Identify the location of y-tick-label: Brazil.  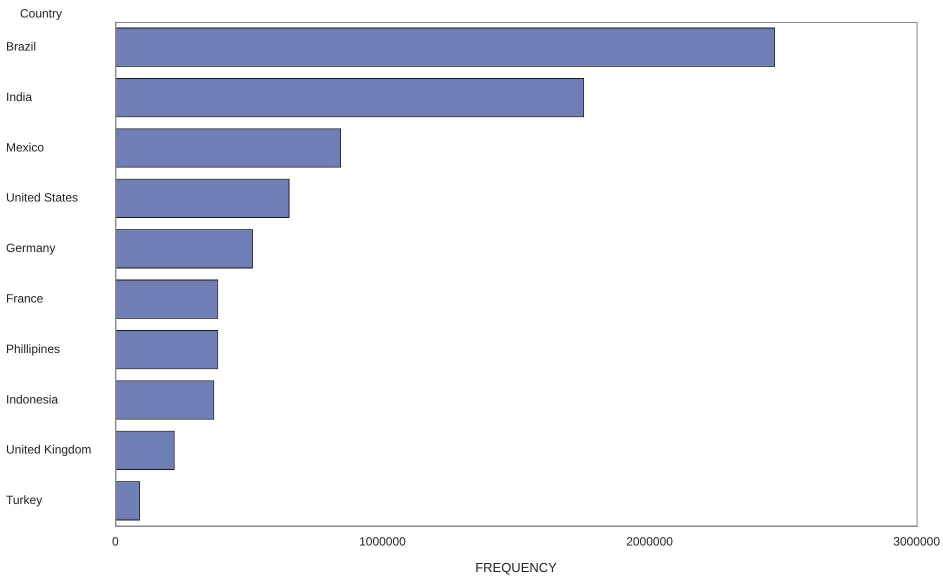
(21, 47).